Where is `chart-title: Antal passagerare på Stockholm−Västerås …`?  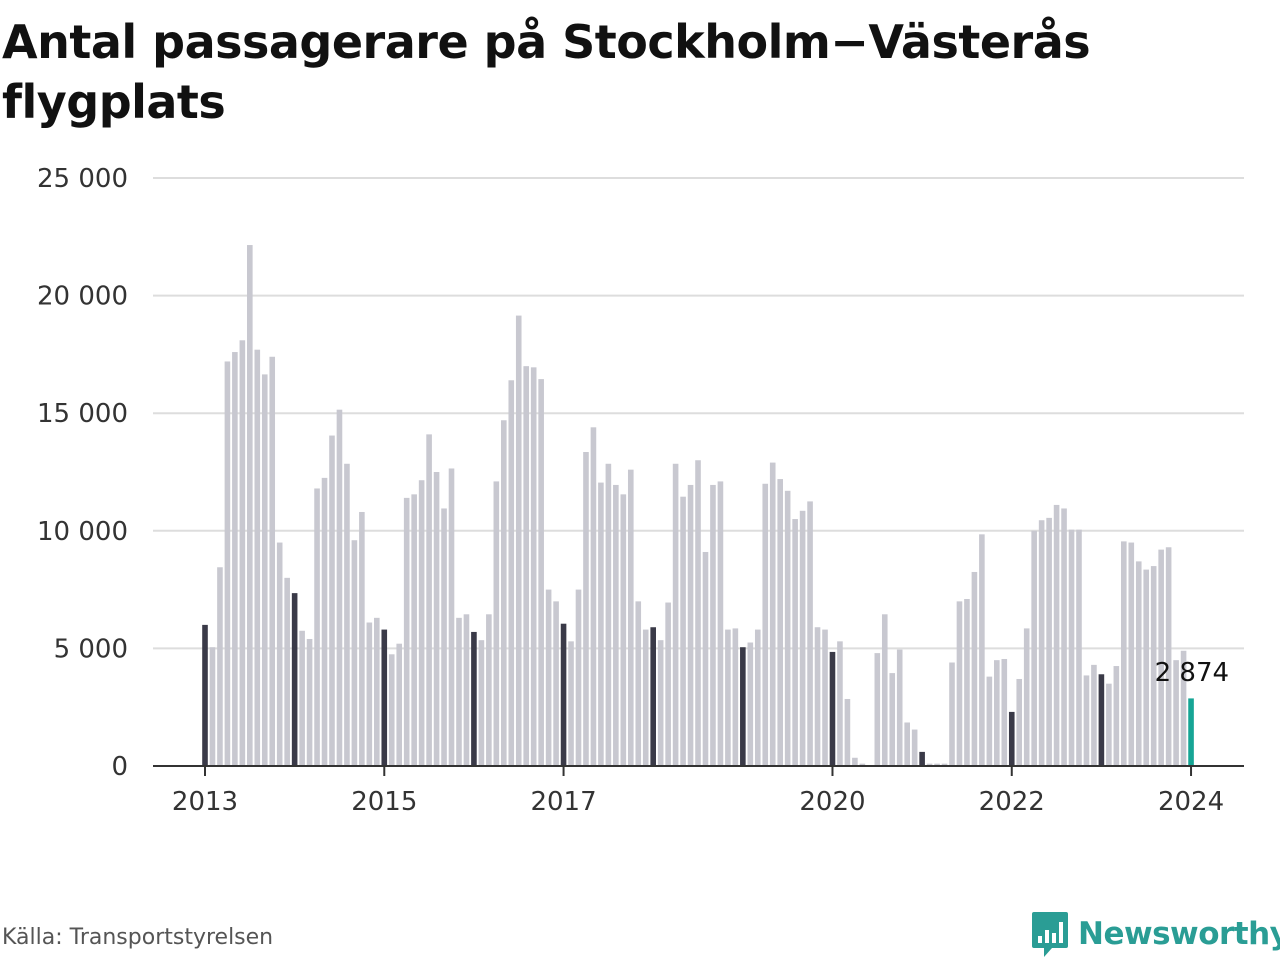
chart-title: Antal passagerare på Stockholm−Västerås … is located at coordinates (546, 72).